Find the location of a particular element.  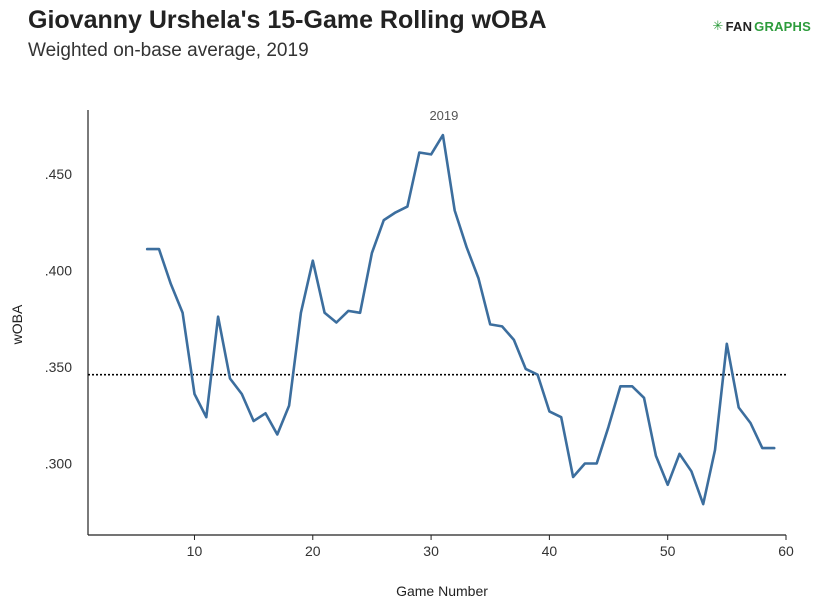

x-tick-label: 50 is located at coordinates (668, 551).